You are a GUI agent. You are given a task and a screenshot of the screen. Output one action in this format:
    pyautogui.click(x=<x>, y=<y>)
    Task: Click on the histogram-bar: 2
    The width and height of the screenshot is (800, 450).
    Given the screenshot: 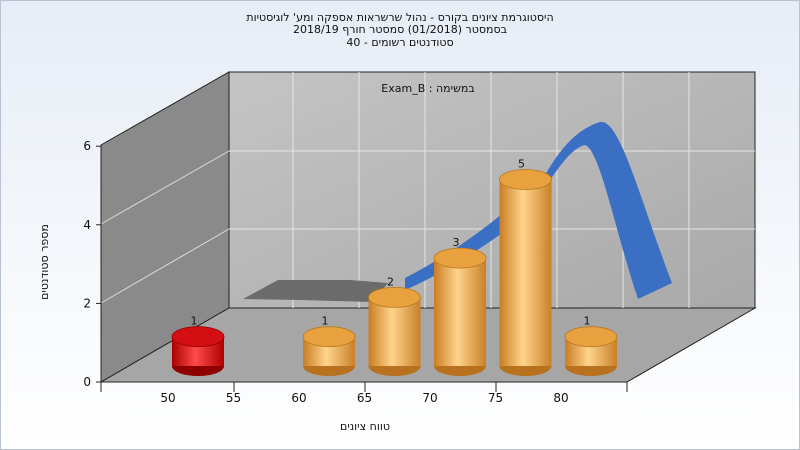 What is the action you would take?
    pyautogui.click(x=394, y=325)
    